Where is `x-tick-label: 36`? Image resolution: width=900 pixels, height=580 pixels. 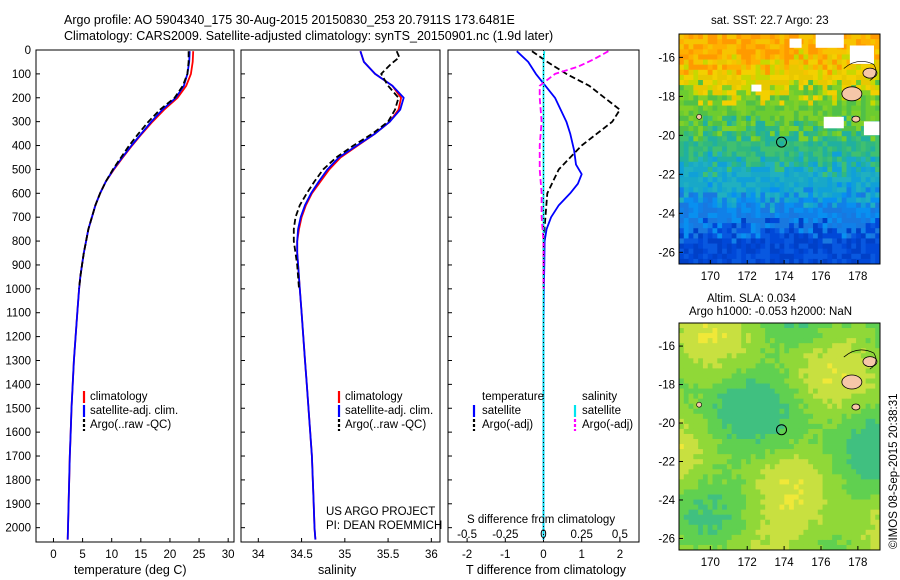
x-tick-label: 36 is located at coordinates (431, 555).